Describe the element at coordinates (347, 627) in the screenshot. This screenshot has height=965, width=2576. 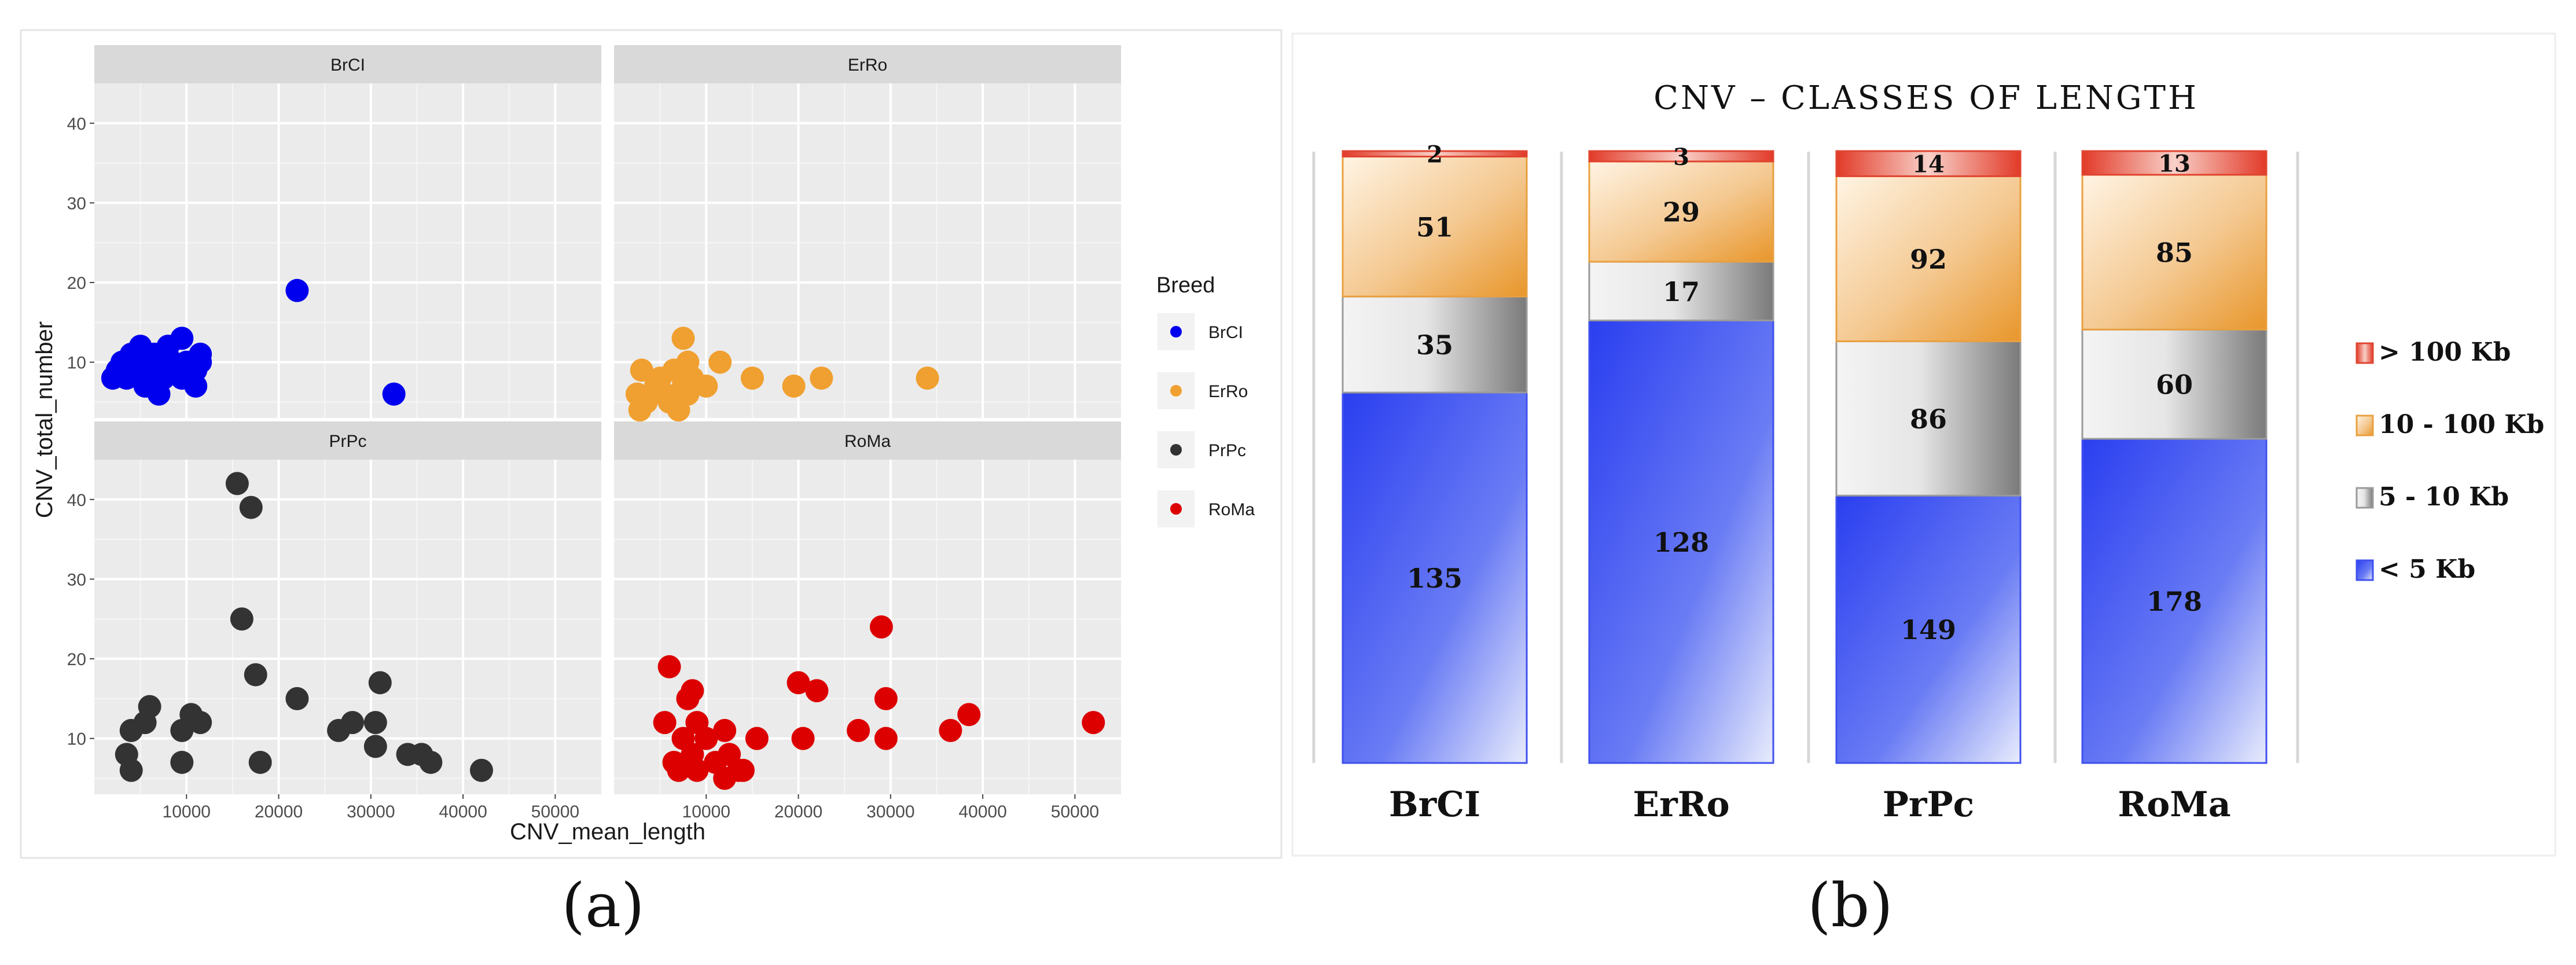
I see `facet-plot-background` at that location.